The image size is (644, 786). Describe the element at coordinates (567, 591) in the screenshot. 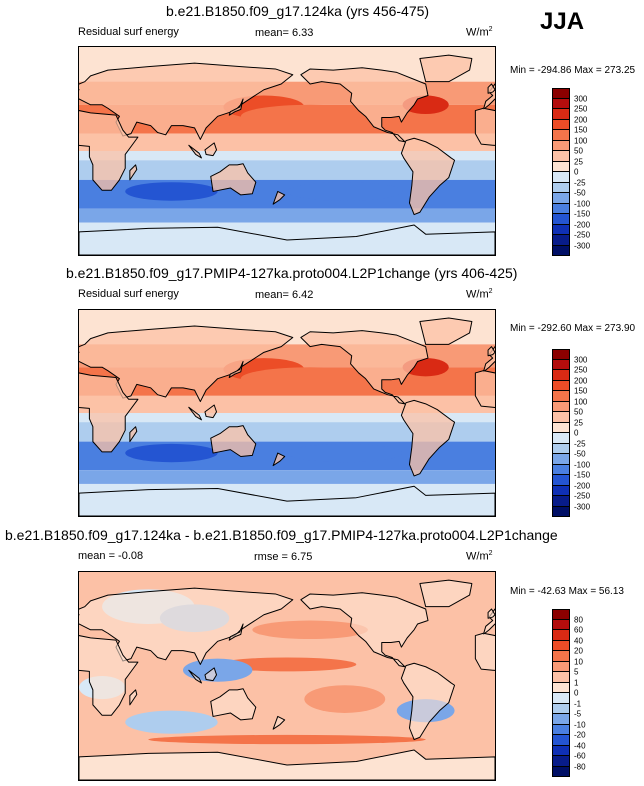

I see `panel-3-minmax: Min = -42.63 Max = 56.13` at that location.